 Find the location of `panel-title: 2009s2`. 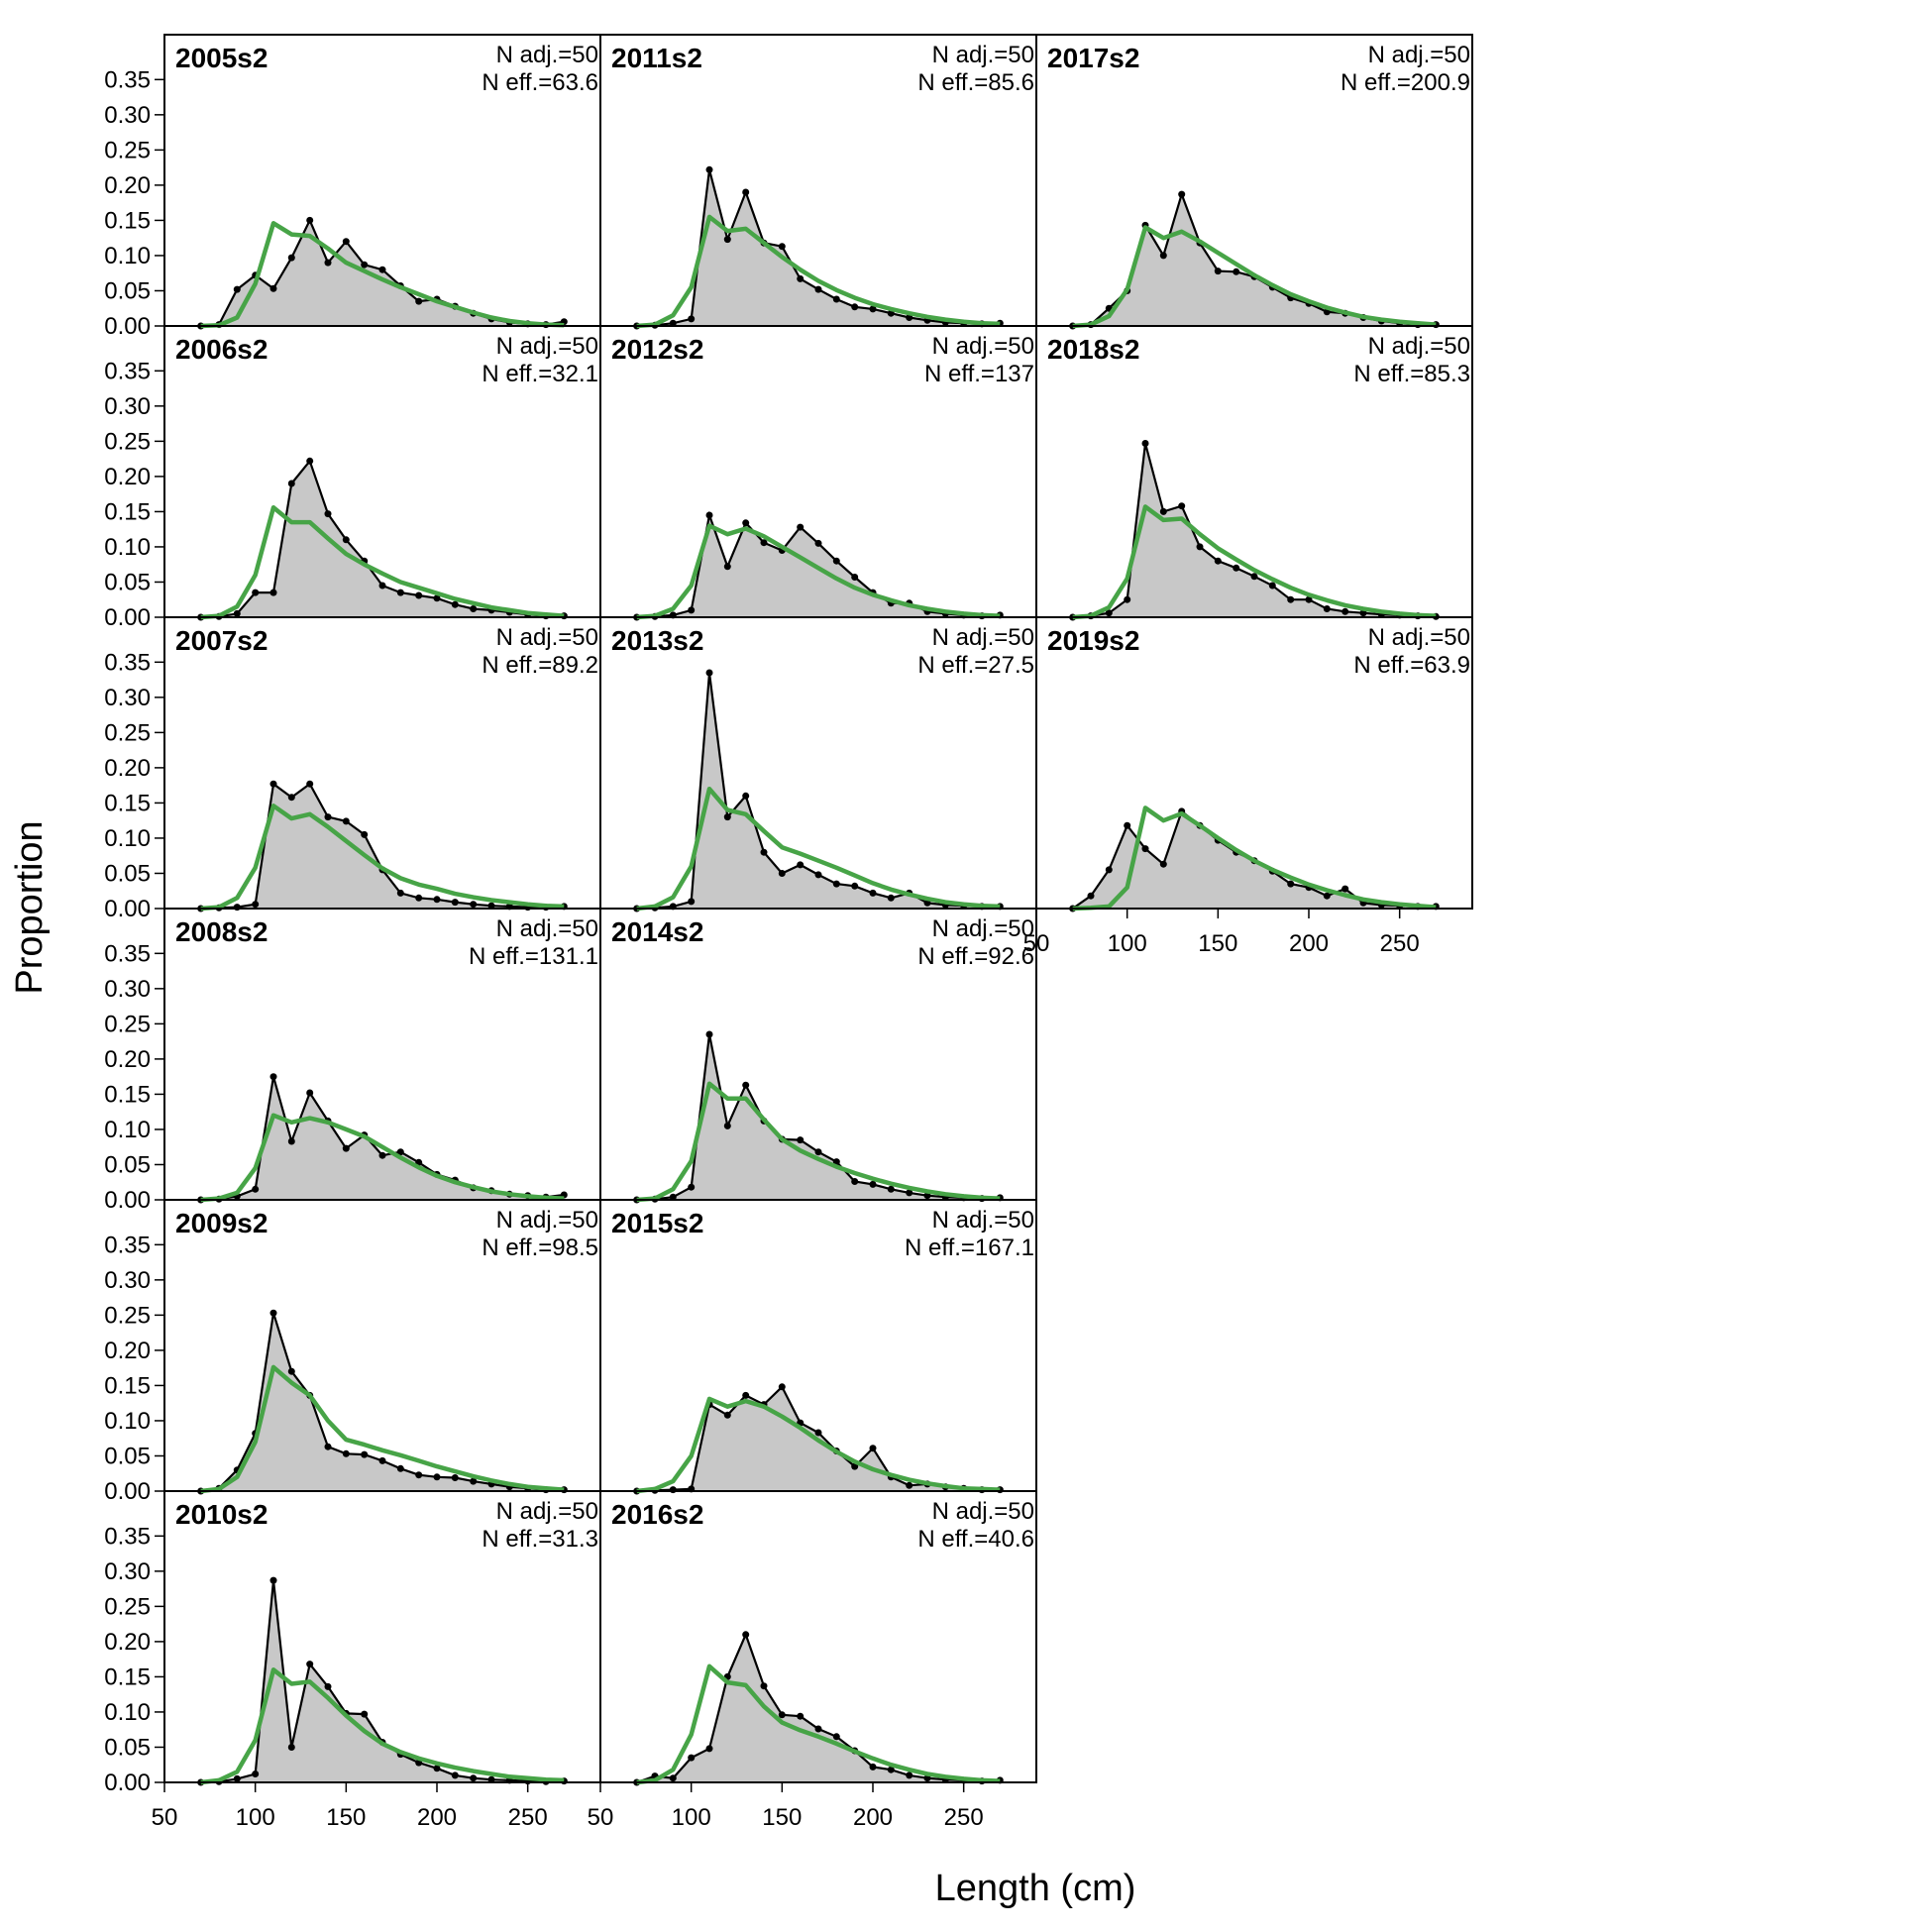

panel-title: 2009s2 is located at coordinates (221, 1223).